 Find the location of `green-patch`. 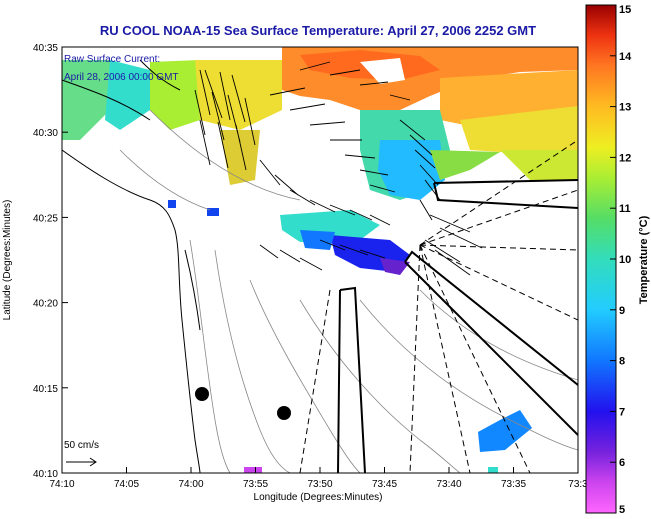

green-patch is located at coordinates (465, 165).